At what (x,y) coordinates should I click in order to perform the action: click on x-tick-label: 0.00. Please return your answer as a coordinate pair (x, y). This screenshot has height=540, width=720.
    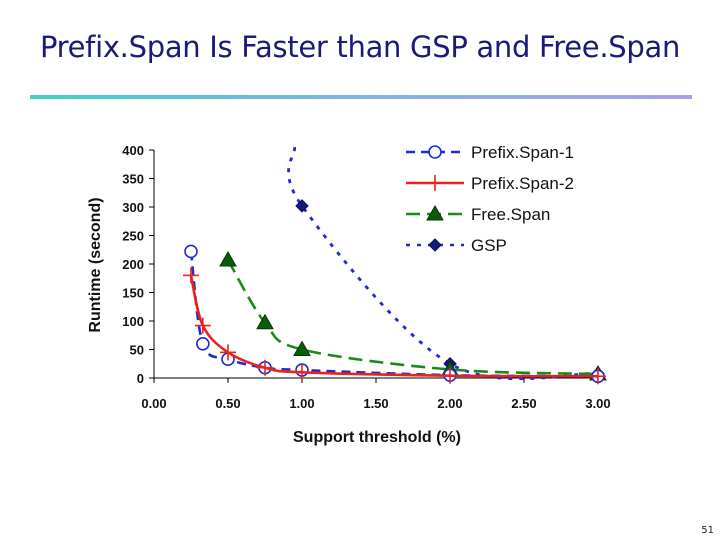
    Looking at the image, I should click on (153, 403).